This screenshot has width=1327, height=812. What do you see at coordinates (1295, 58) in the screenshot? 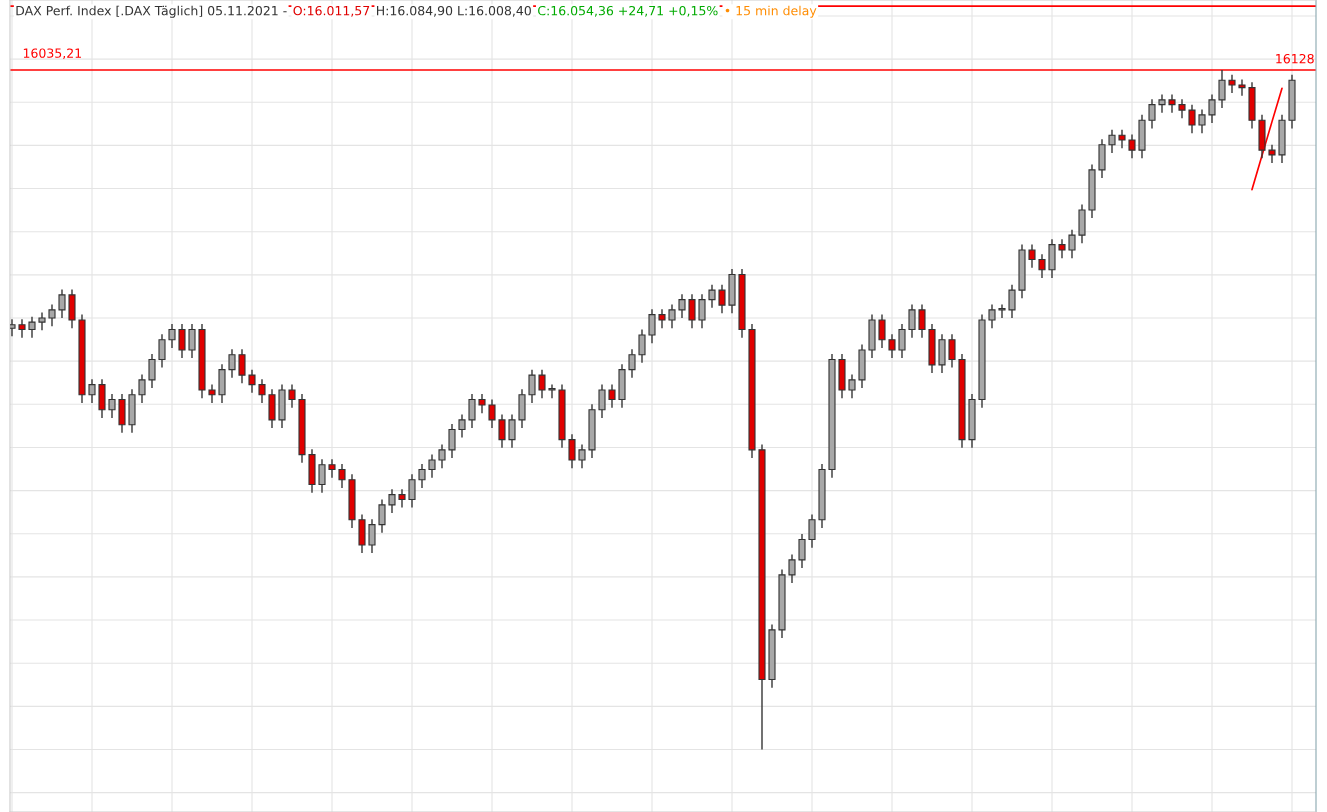
I see `annotation: 16128` at bounding box center [1295, 58].